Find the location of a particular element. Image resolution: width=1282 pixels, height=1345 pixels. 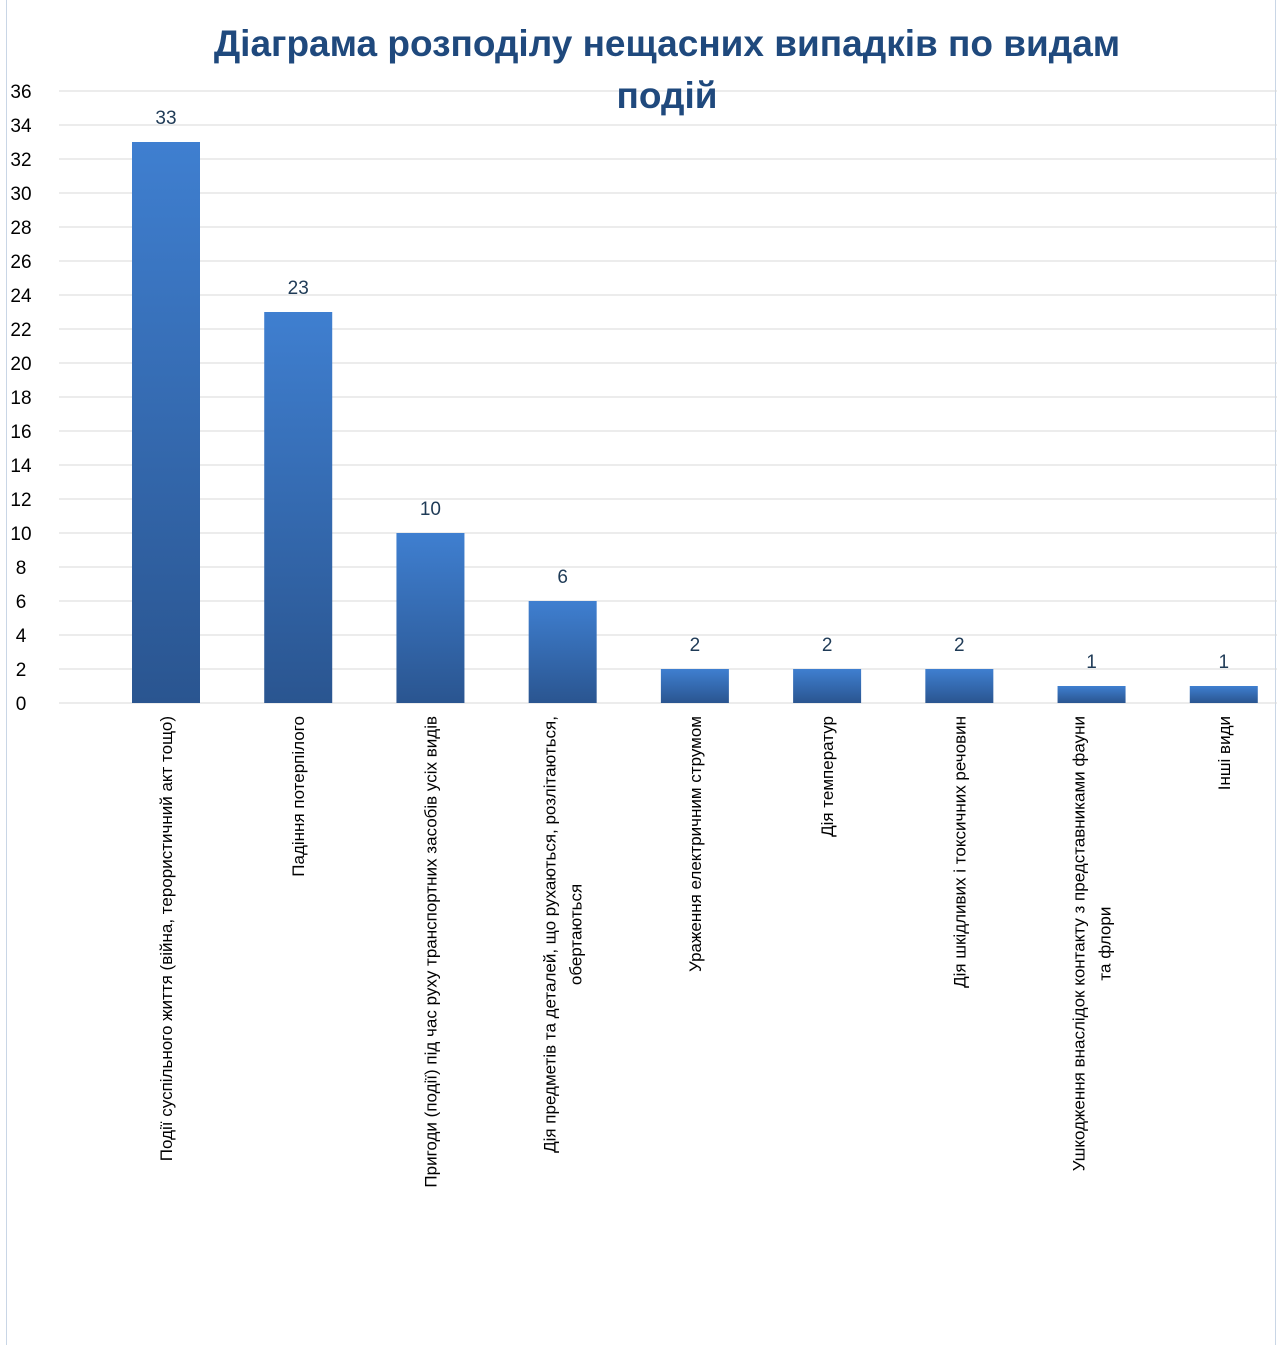

data-label: 23 is located at coordinates (298, 288).